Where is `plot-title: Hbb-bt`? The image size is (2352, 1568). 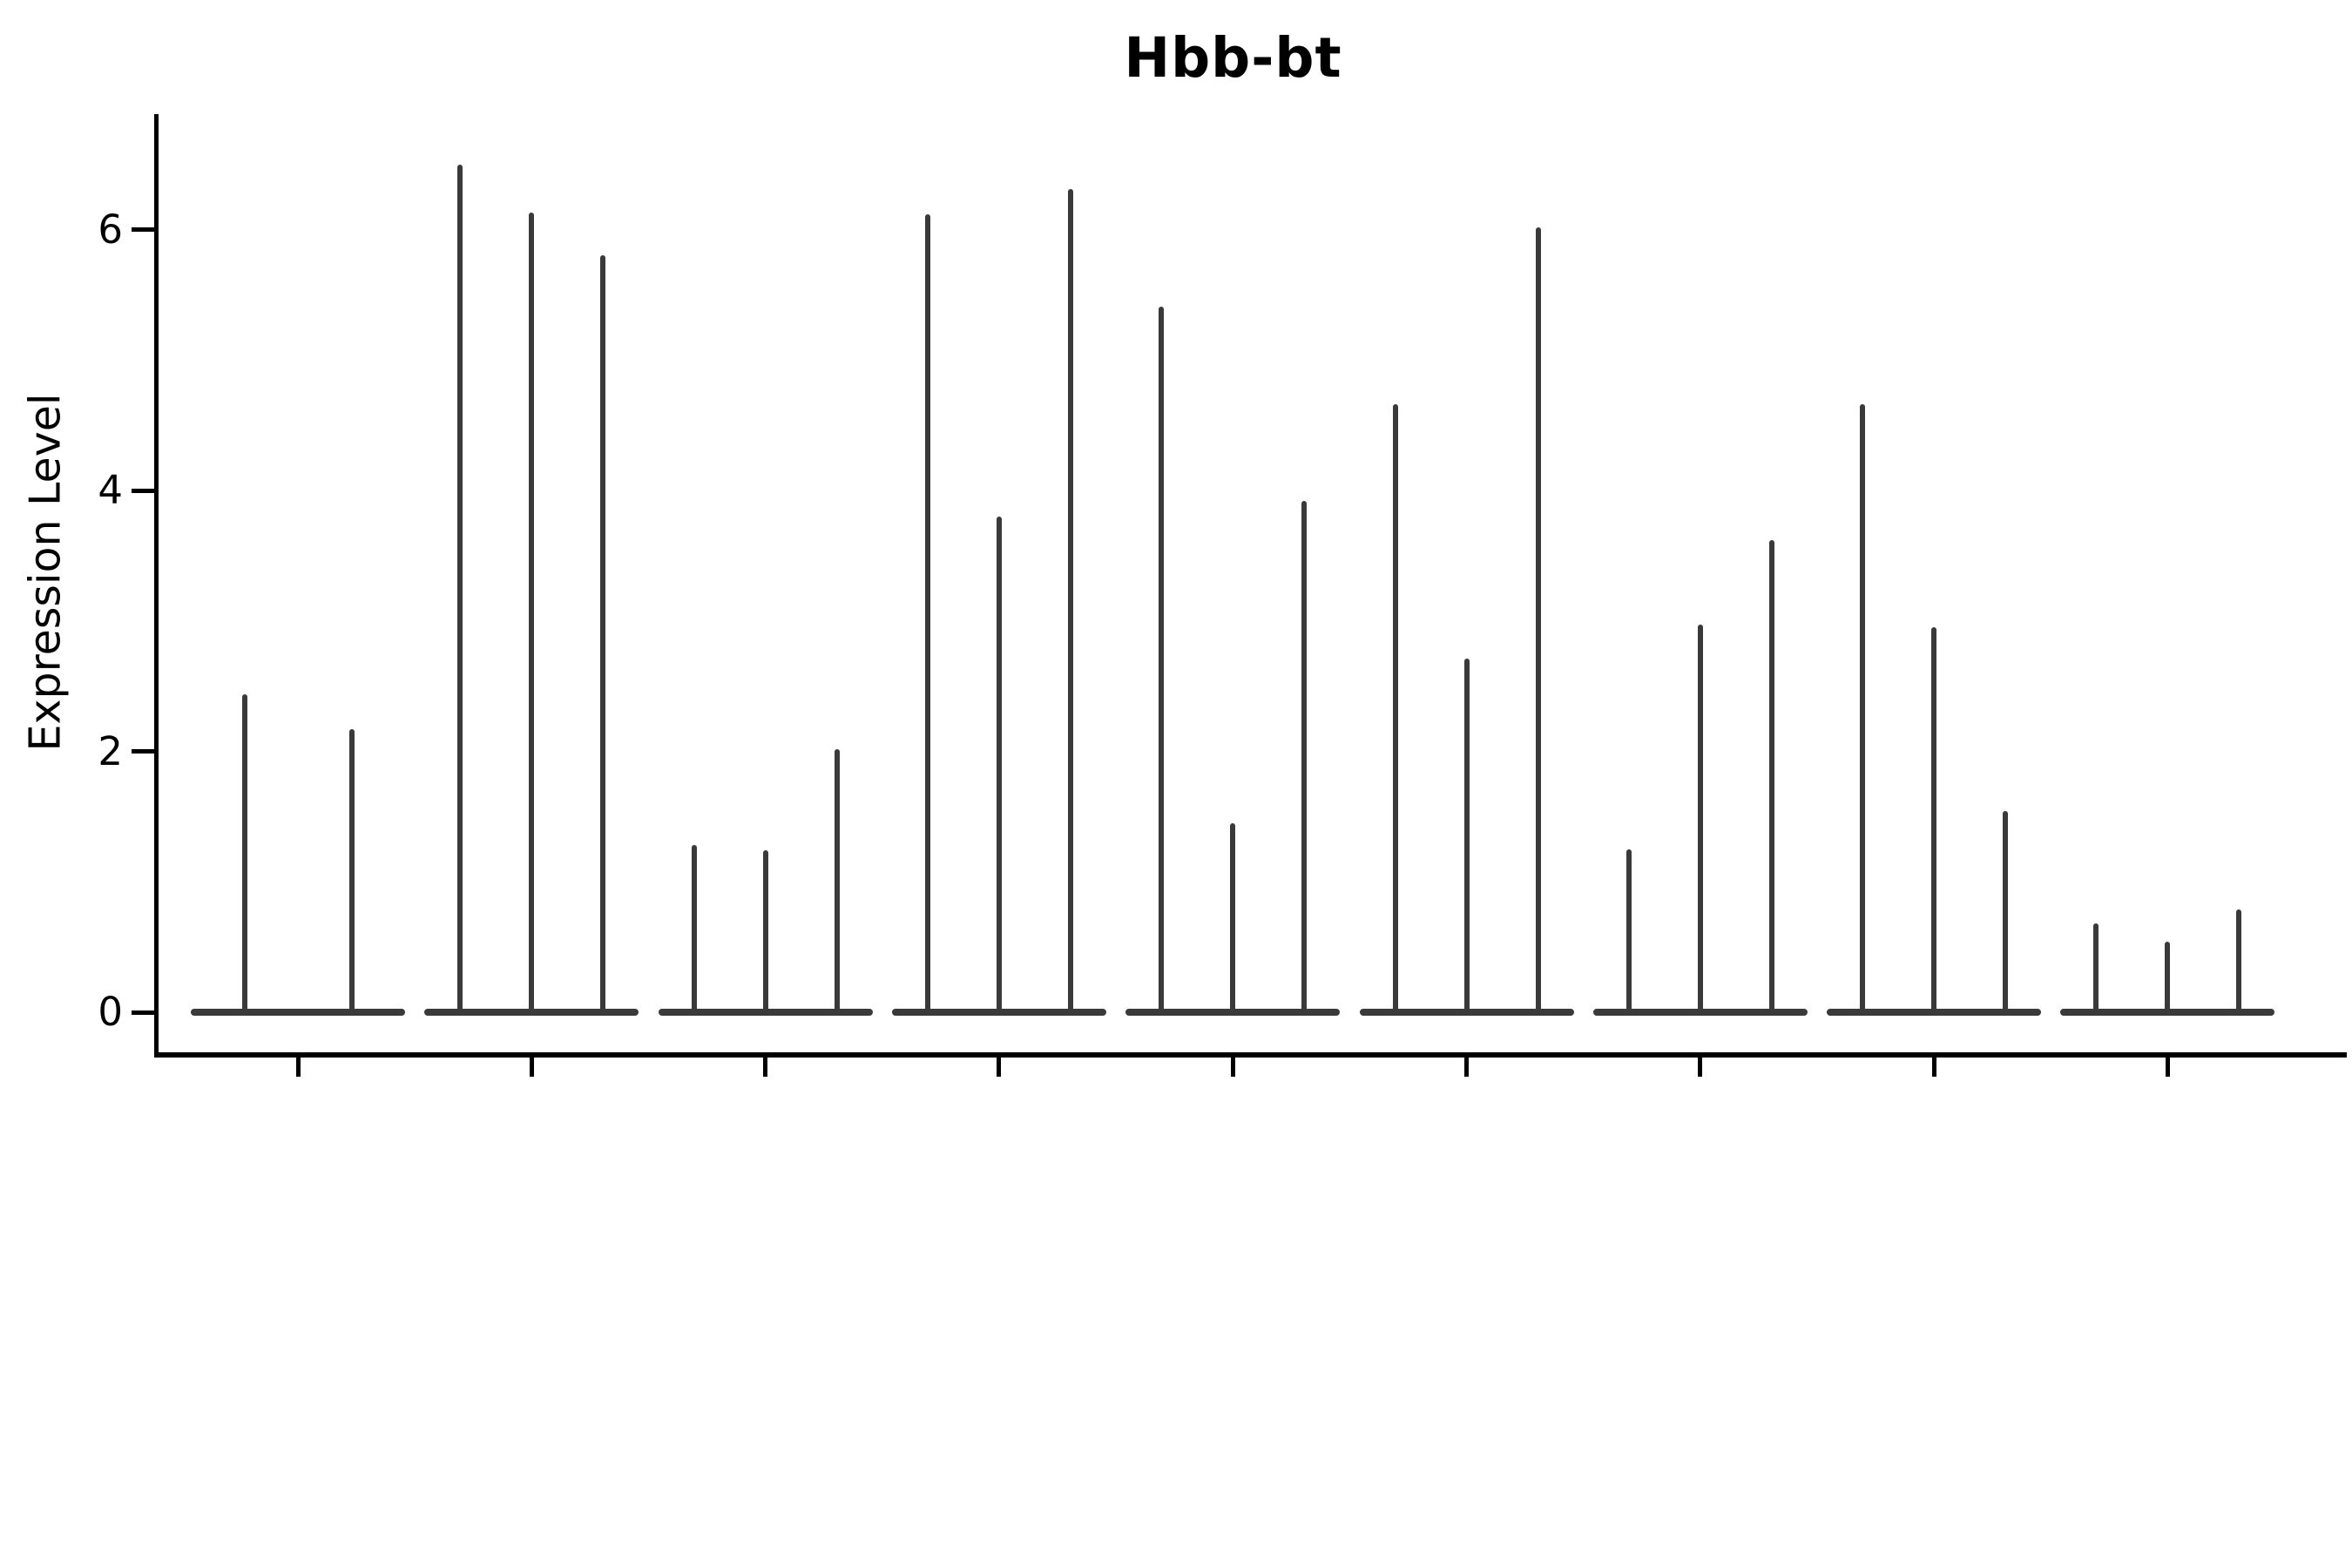
plot-title: Hbb-bt is located at coordinates (1233, 58).